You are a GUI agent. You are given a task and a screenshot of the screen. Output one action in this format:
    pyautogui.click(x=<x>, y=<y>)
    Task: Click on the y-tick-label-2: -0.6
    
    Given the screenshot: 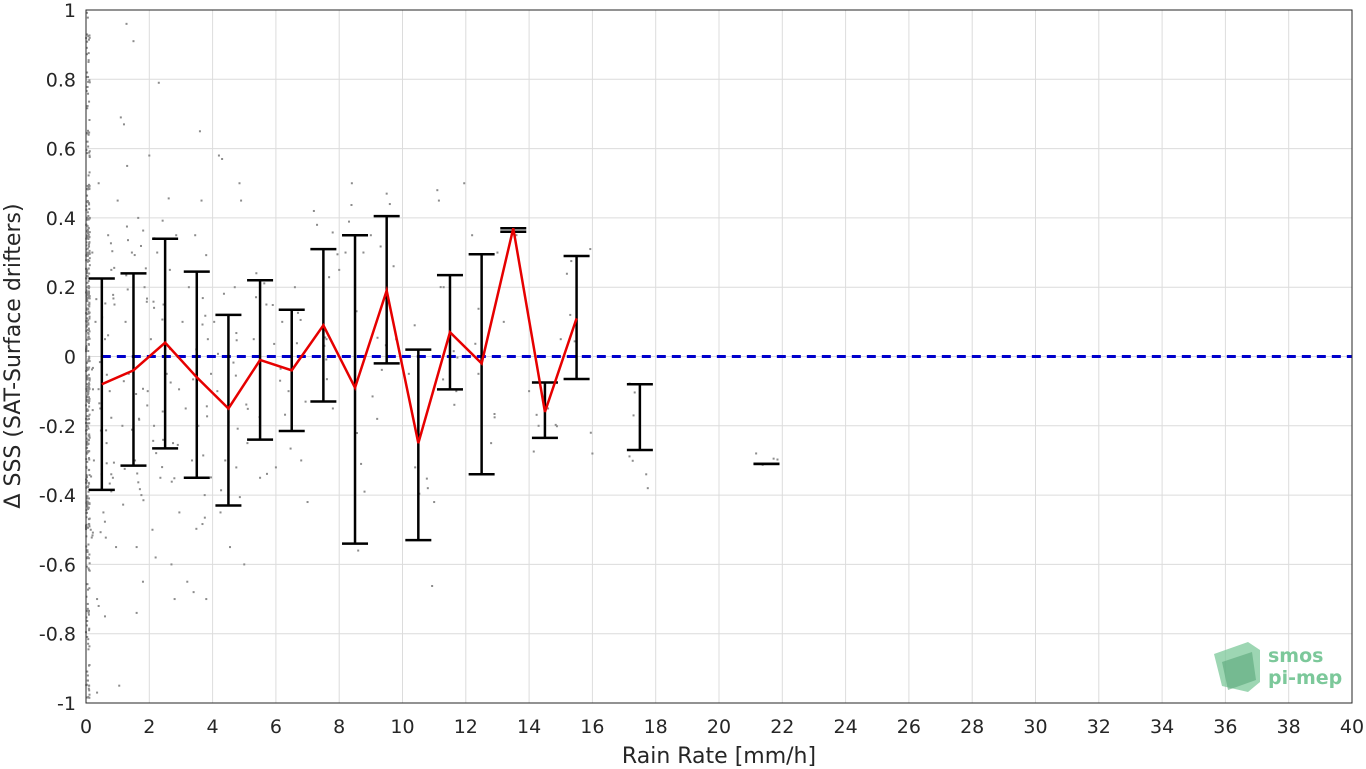 What is the action you would take?
    pyautogui.click(x=57, y=565)
    